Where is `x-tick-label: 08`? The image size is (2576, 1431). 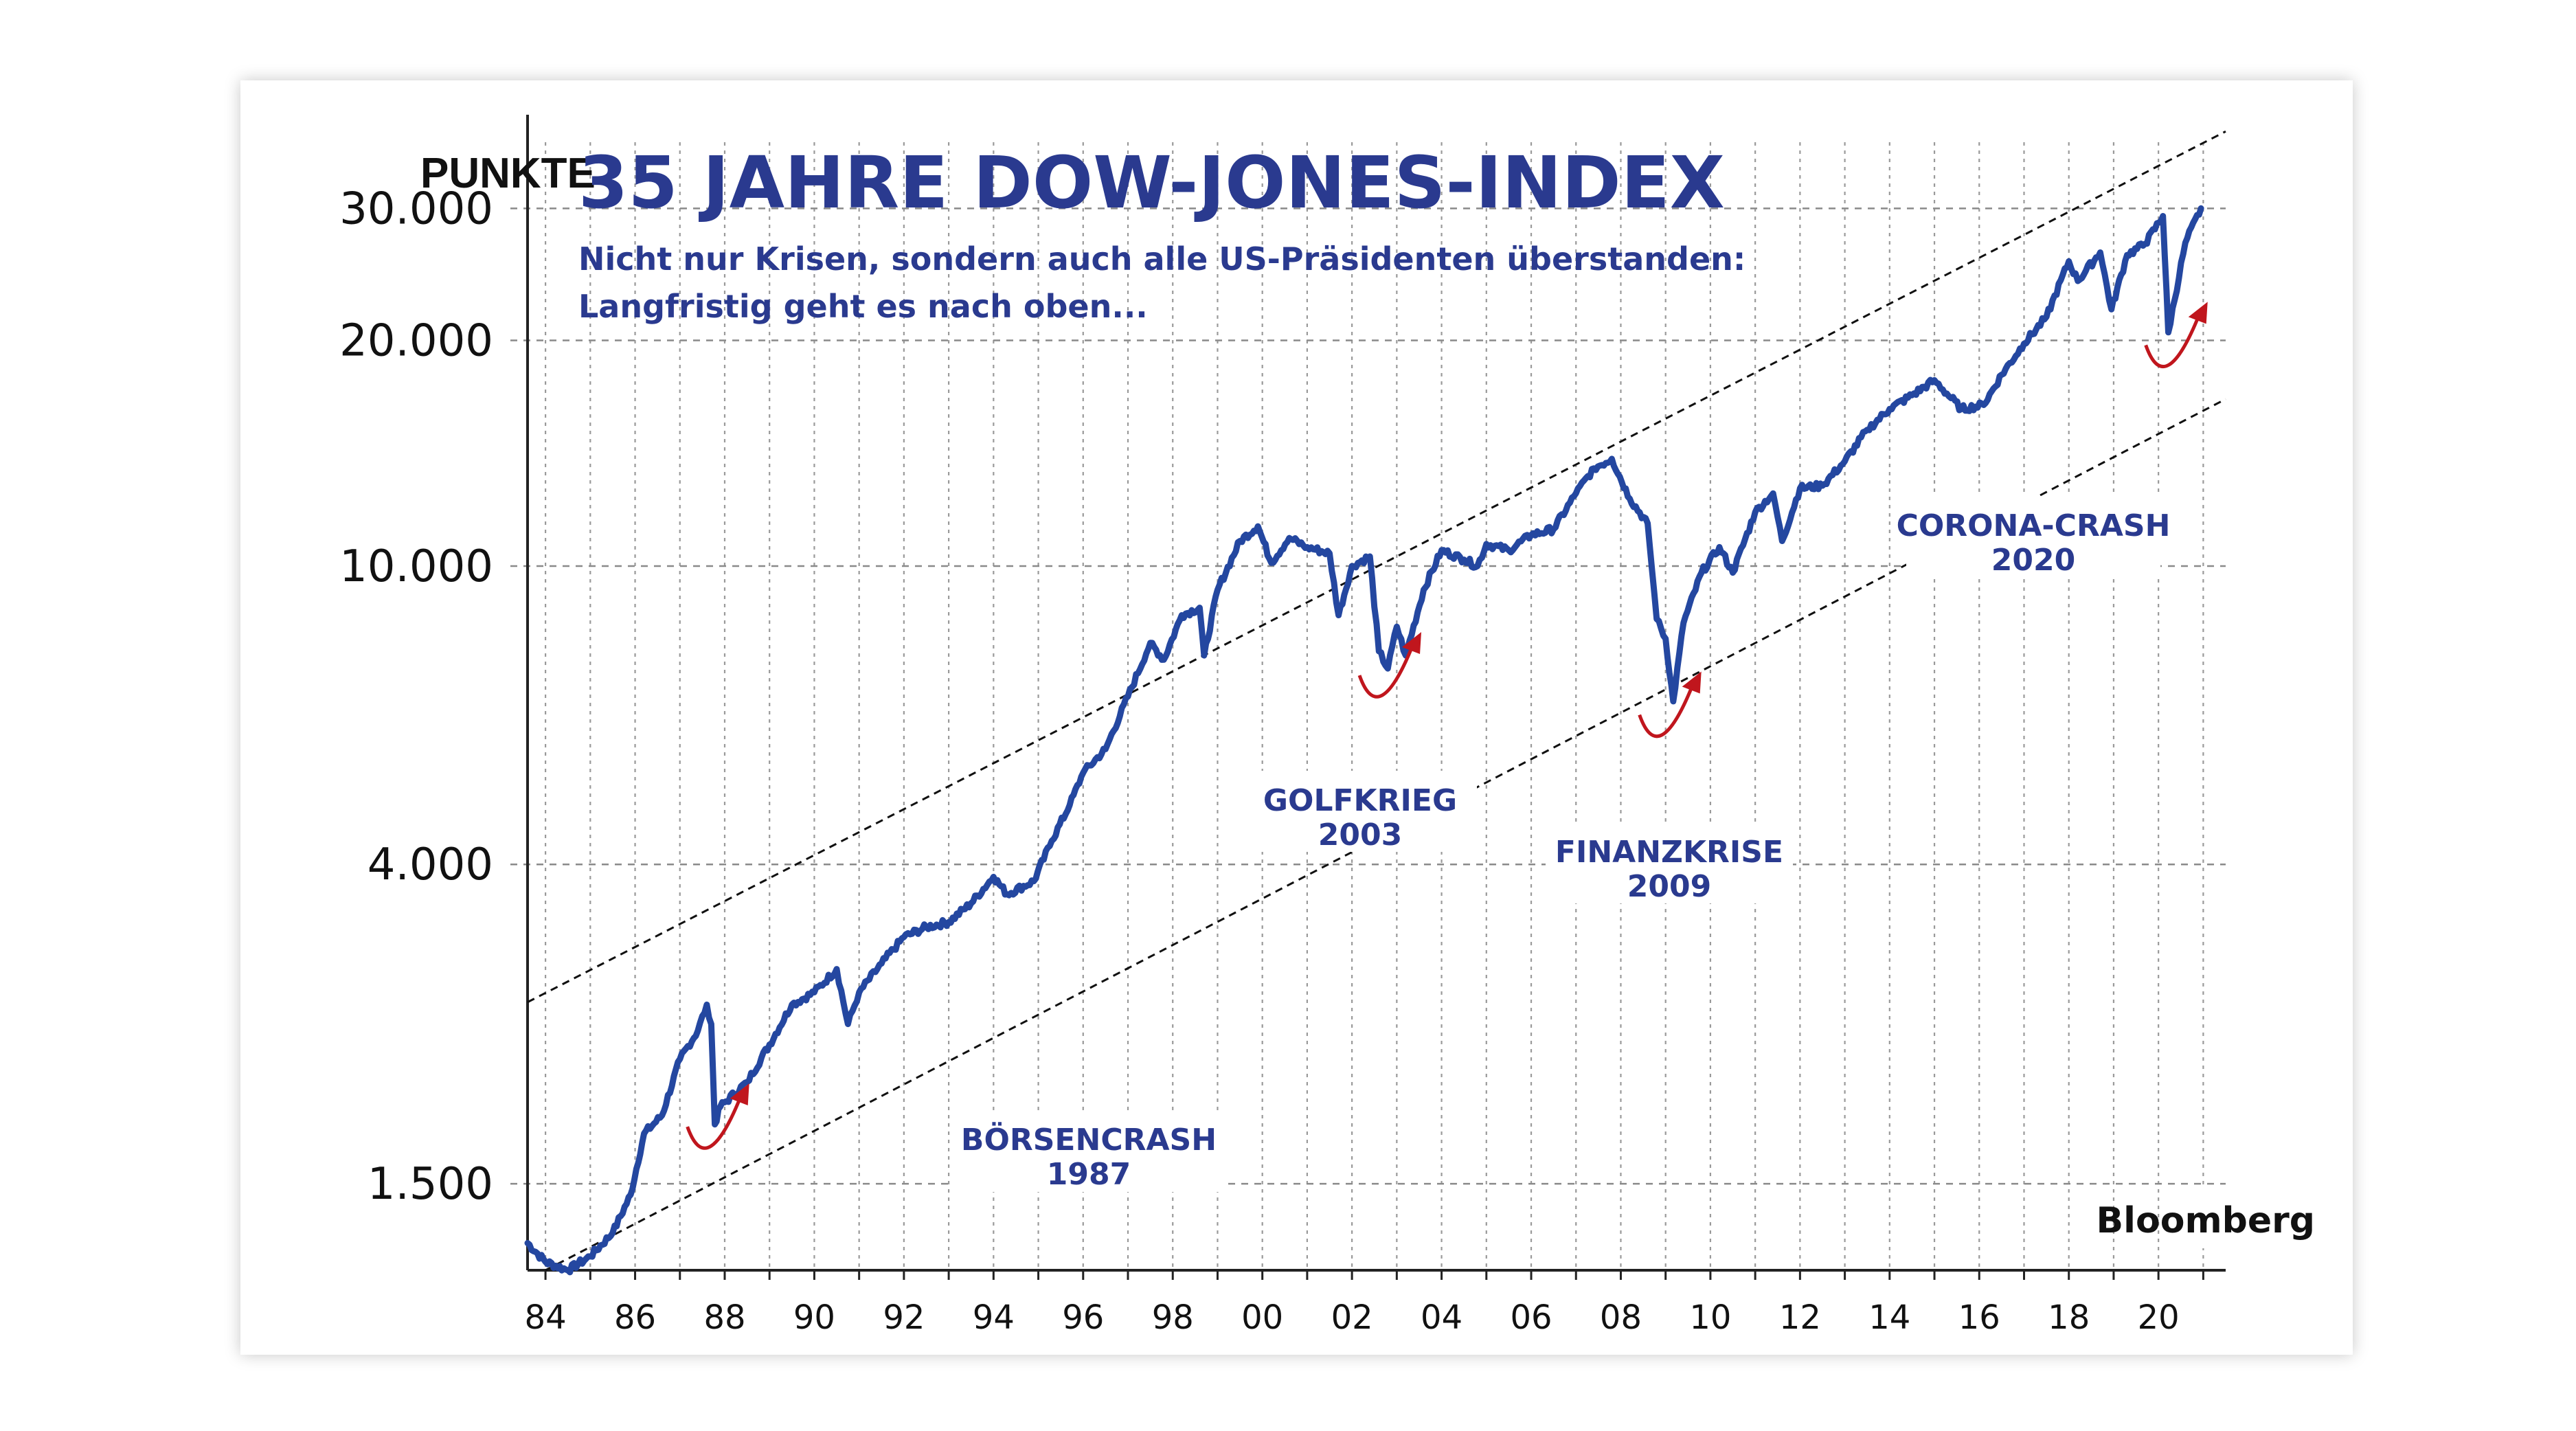 x-tick-label: 08 is located at coordinates (1621, 1317).